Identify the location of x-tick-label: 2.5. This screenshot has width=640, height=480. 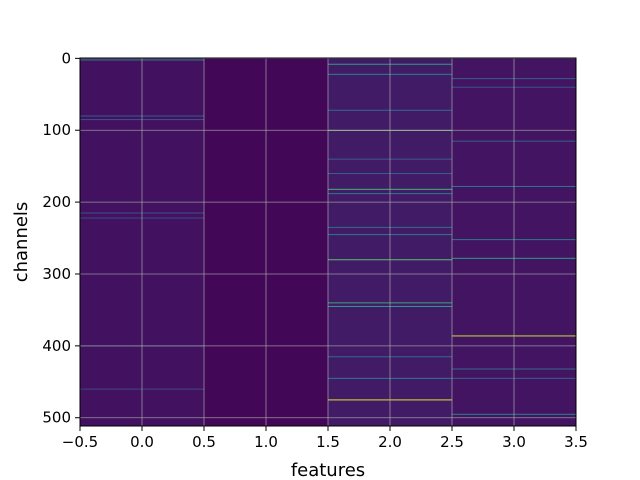
(452, 442).